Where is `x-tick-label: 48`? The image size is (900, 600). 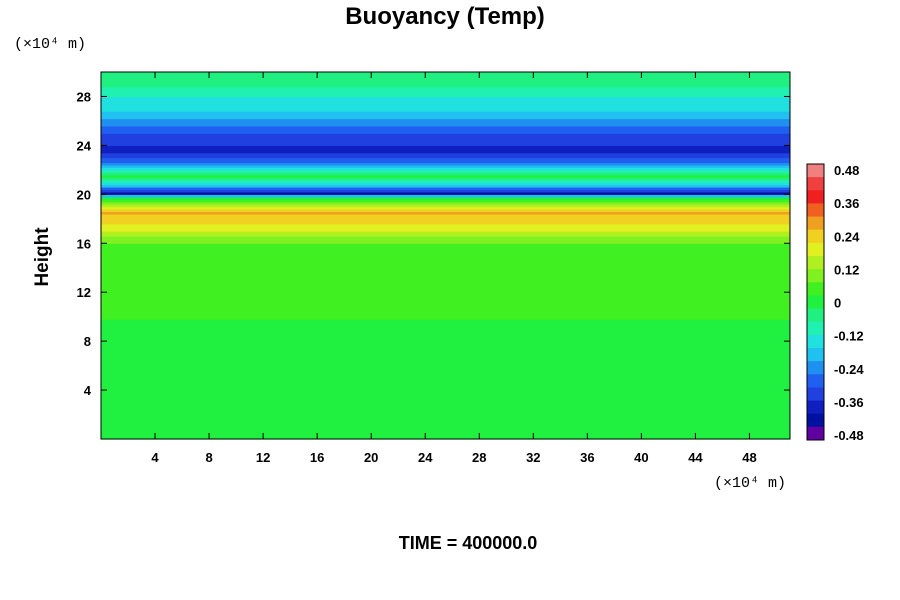 x-tick-label: 48 is located at coordinates (749, 457).